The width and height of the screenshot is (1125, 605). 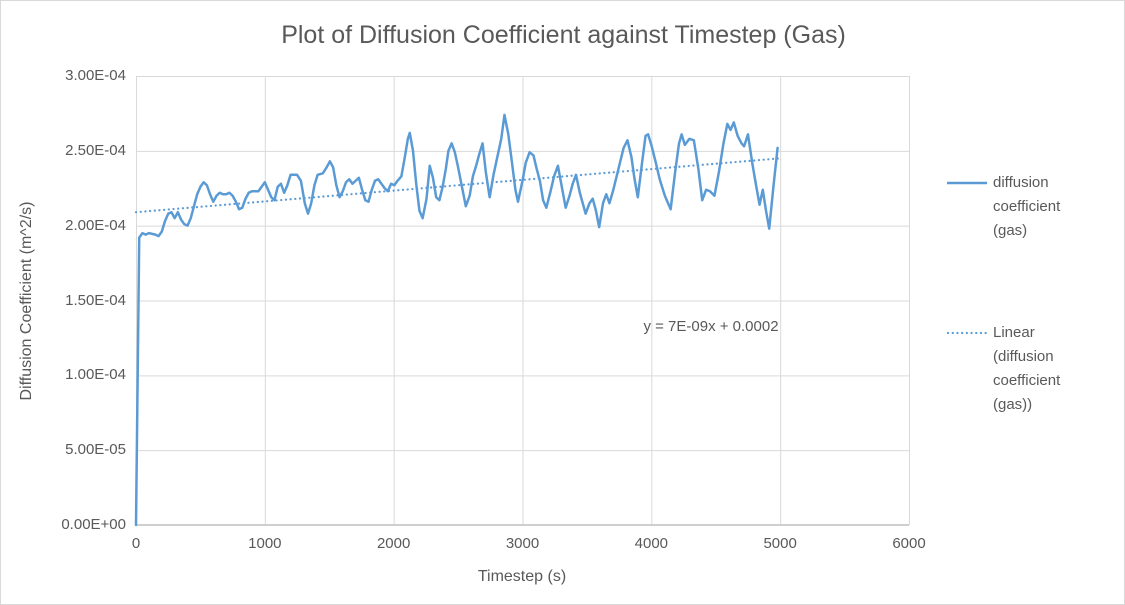 I want to click on x-tick-label: 1000, so click(x=265, y=543).